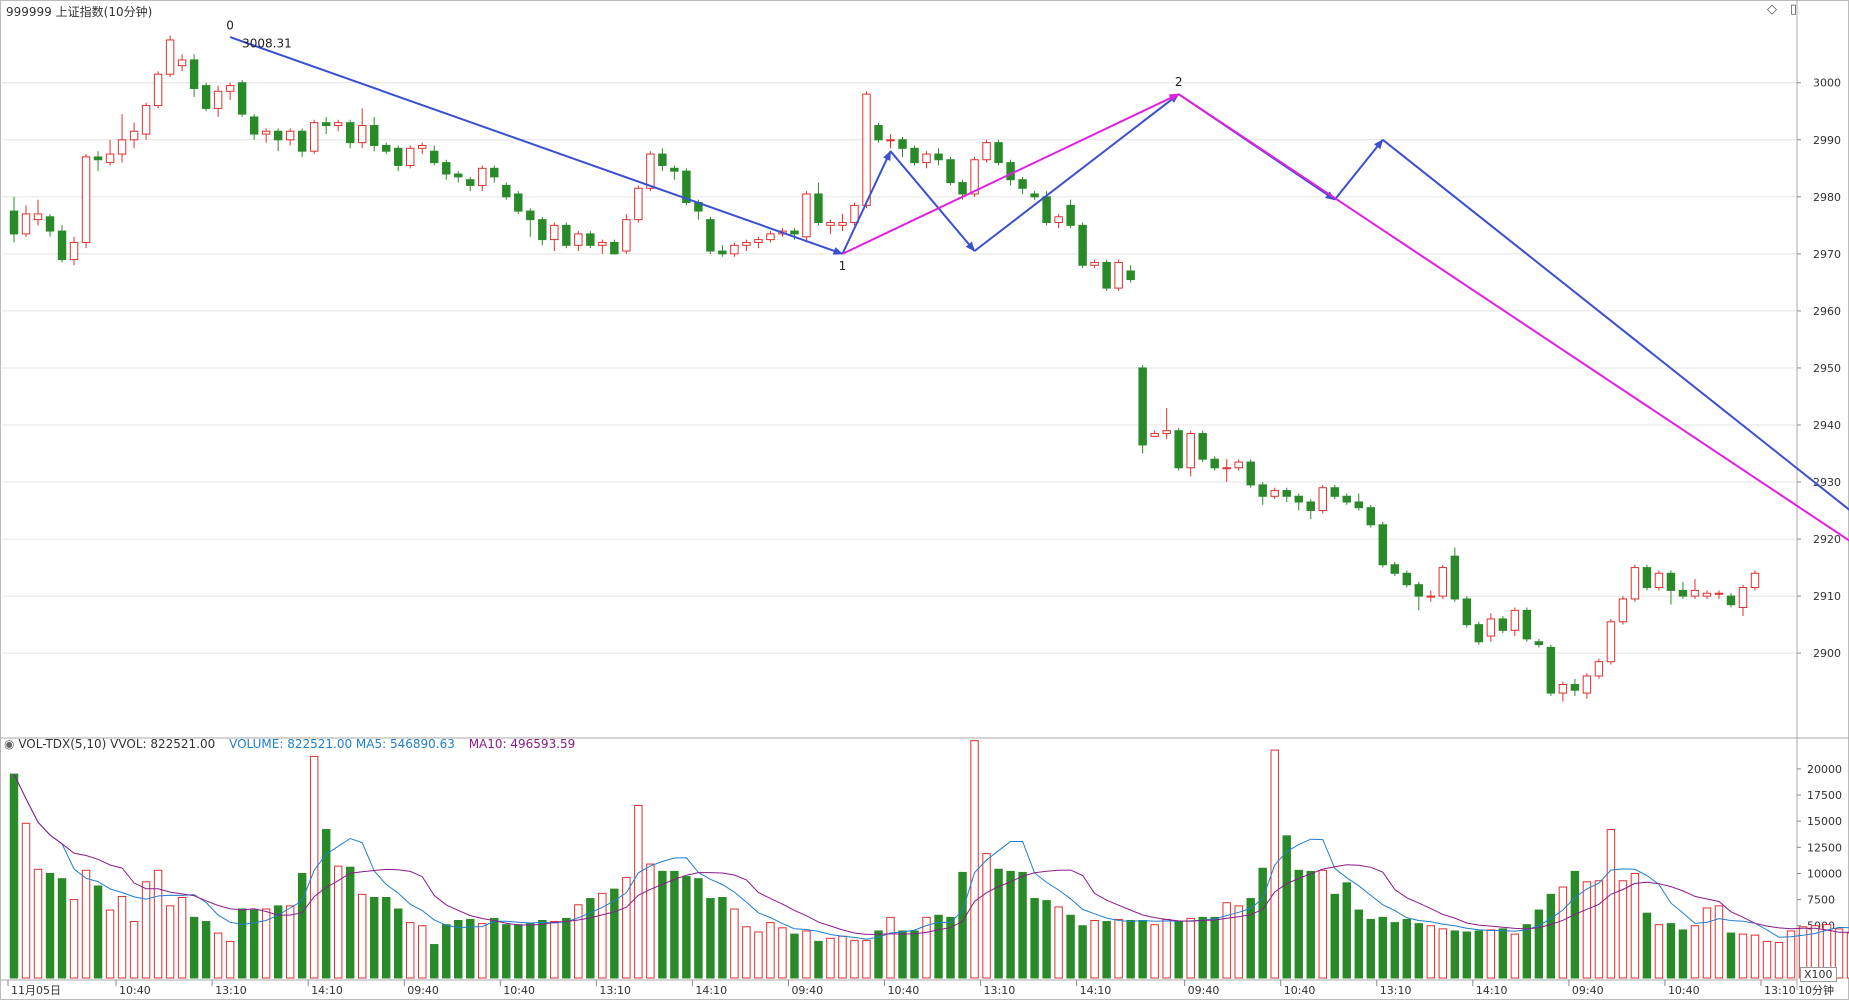 The height and width of the screenshot is (1000, 1849). What do you see at coordinates (1824, 873) in the screenshot?
I see `volume-tick-label: 10000` at bounding box center [1824, 873].